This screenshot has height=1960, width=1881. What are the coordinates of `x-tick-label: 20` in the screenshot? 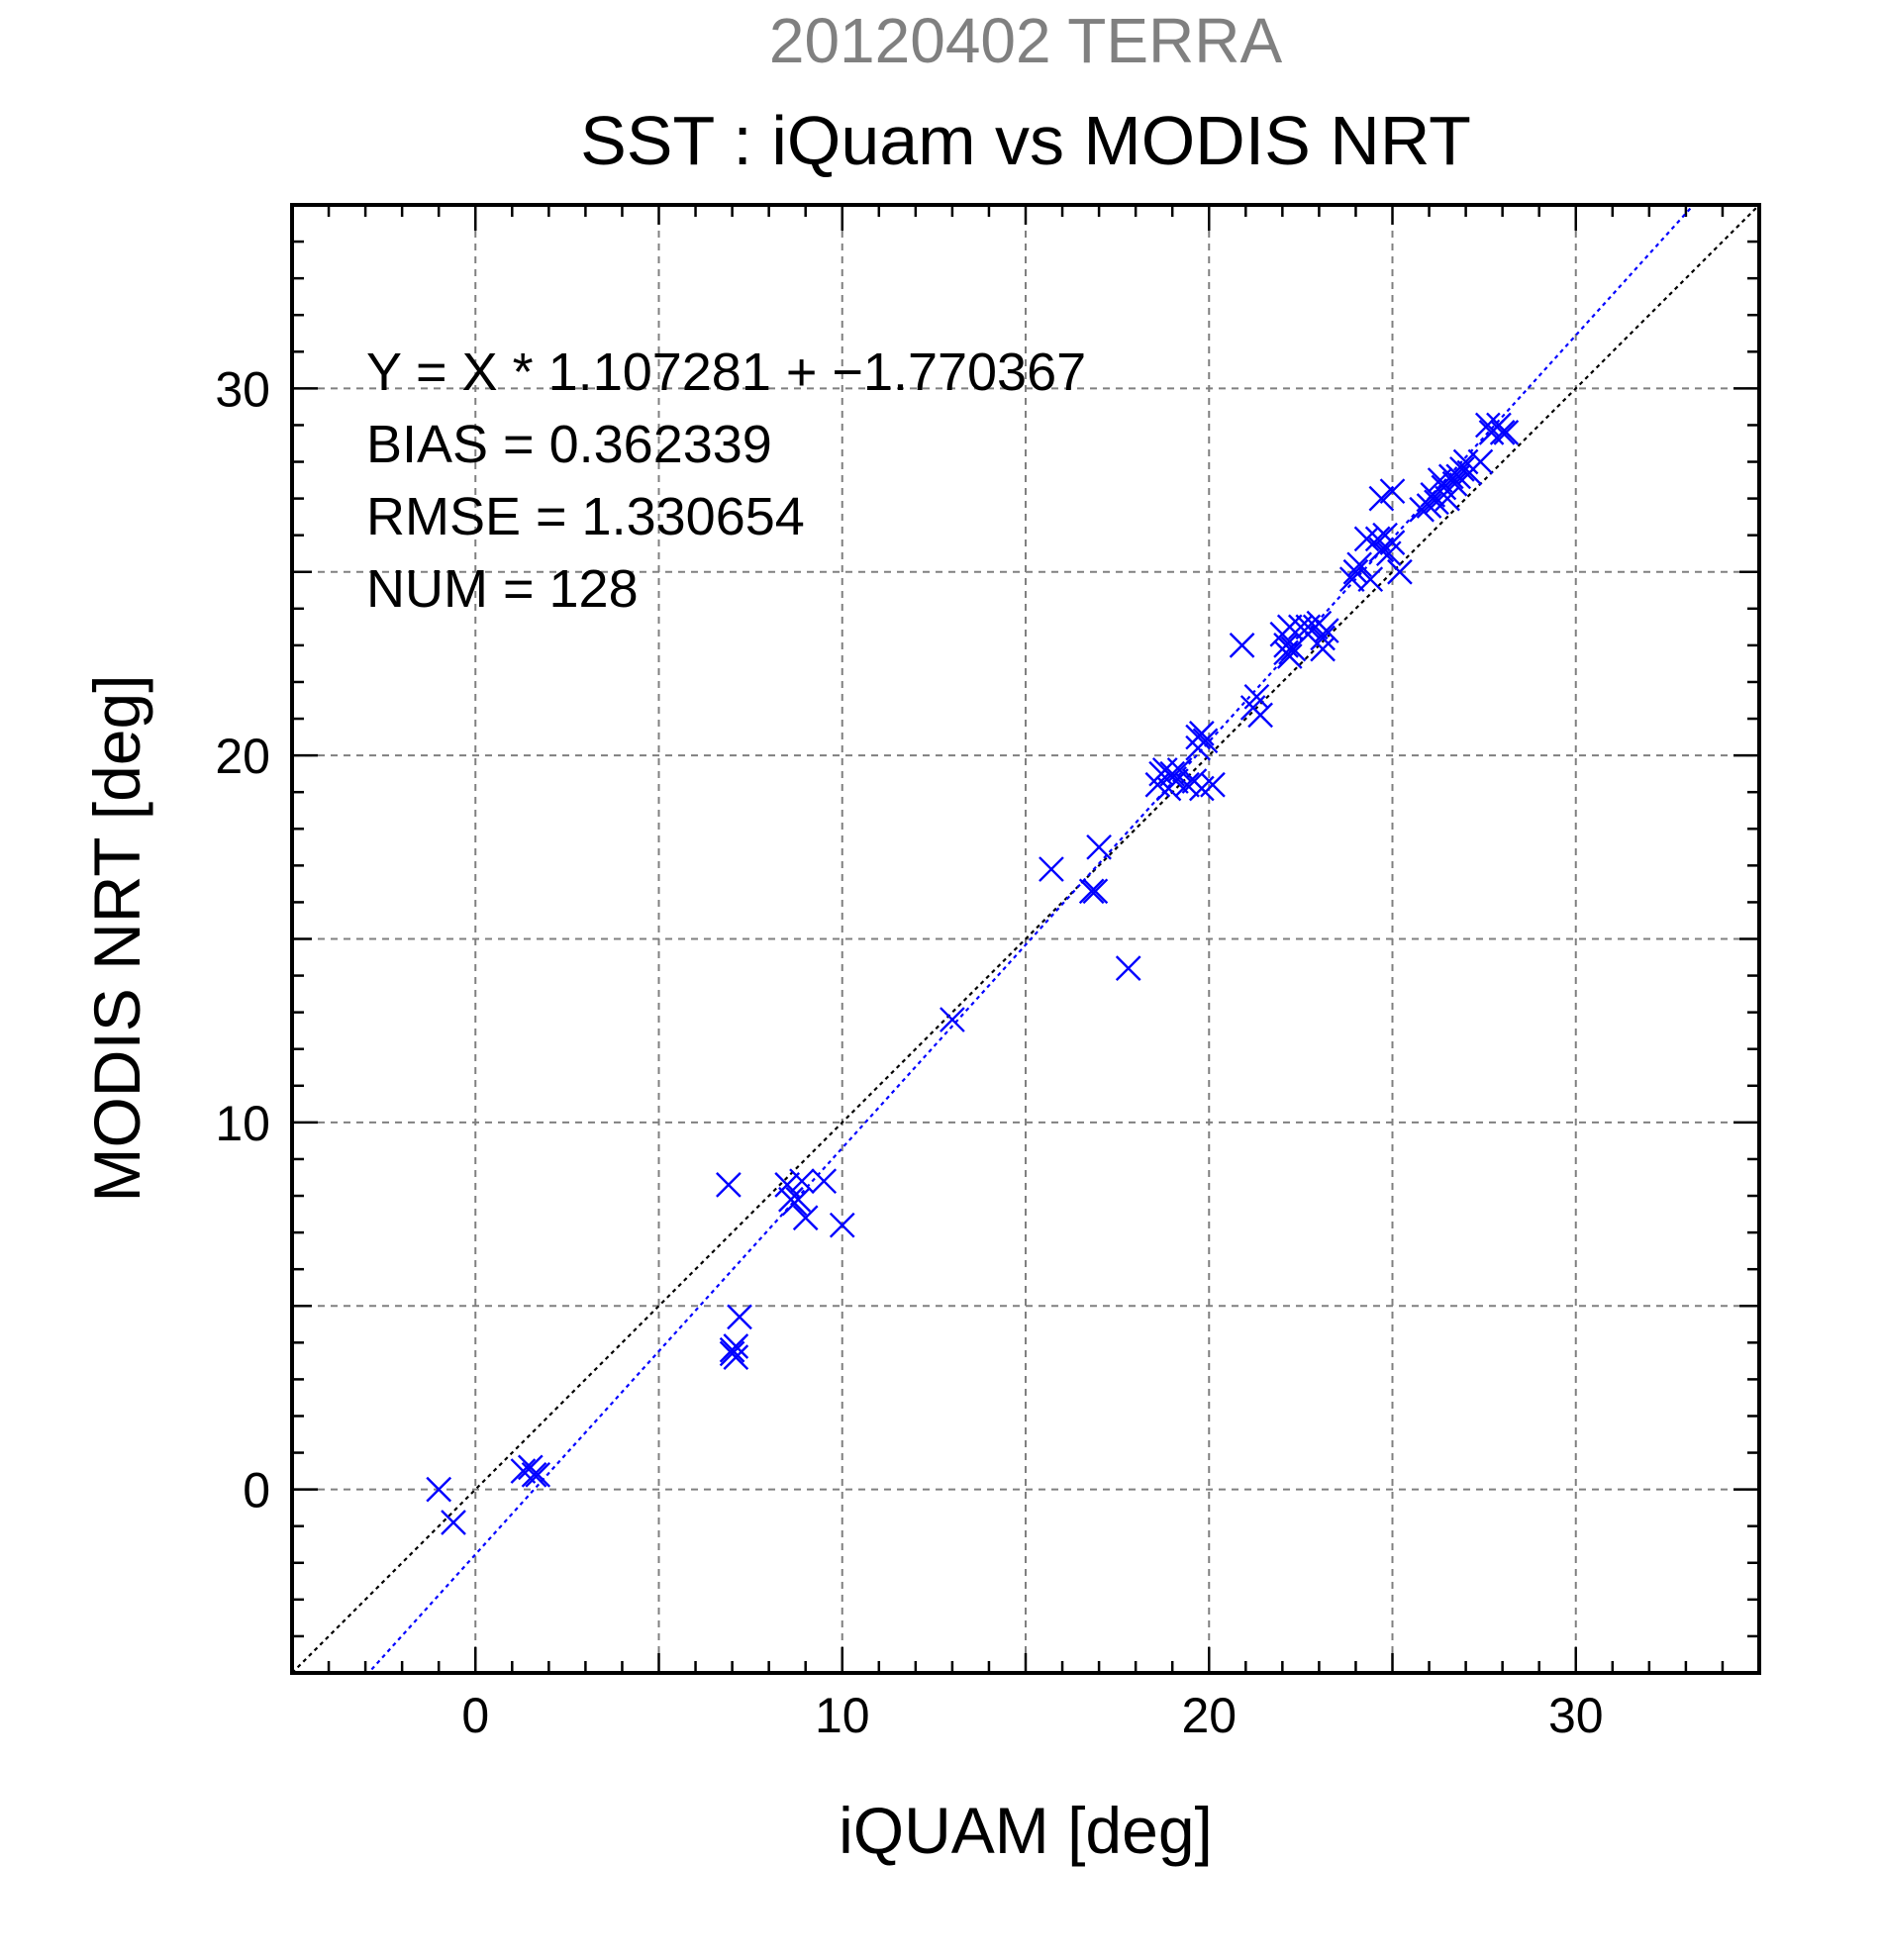 It's located at (1209, 1715).